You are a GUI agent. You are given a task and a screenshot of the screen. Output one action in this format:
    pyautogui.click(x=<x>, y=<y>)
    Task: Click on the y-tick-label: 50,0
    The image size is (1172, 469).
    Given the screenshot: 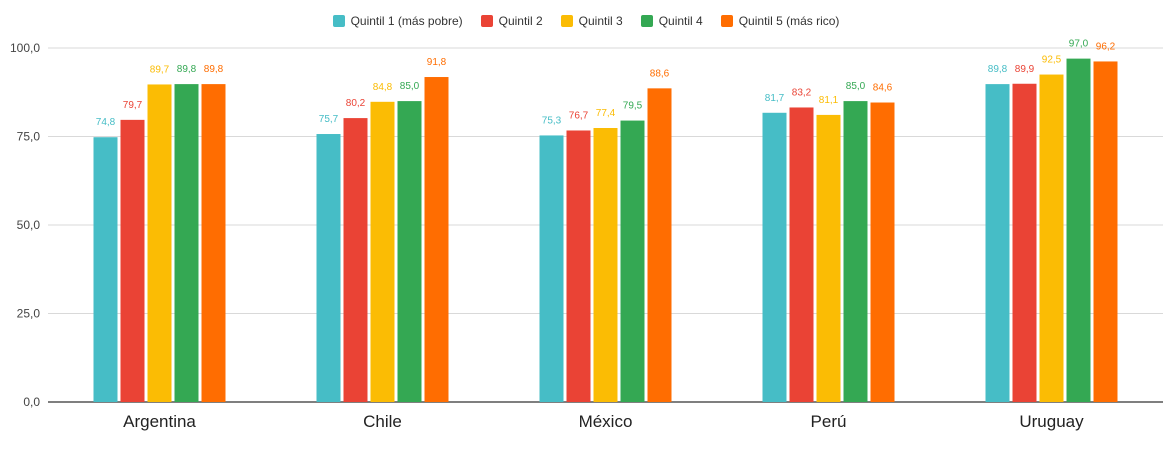 What is the action you would take?
    pyautogui.click(x=29, y=225)
    